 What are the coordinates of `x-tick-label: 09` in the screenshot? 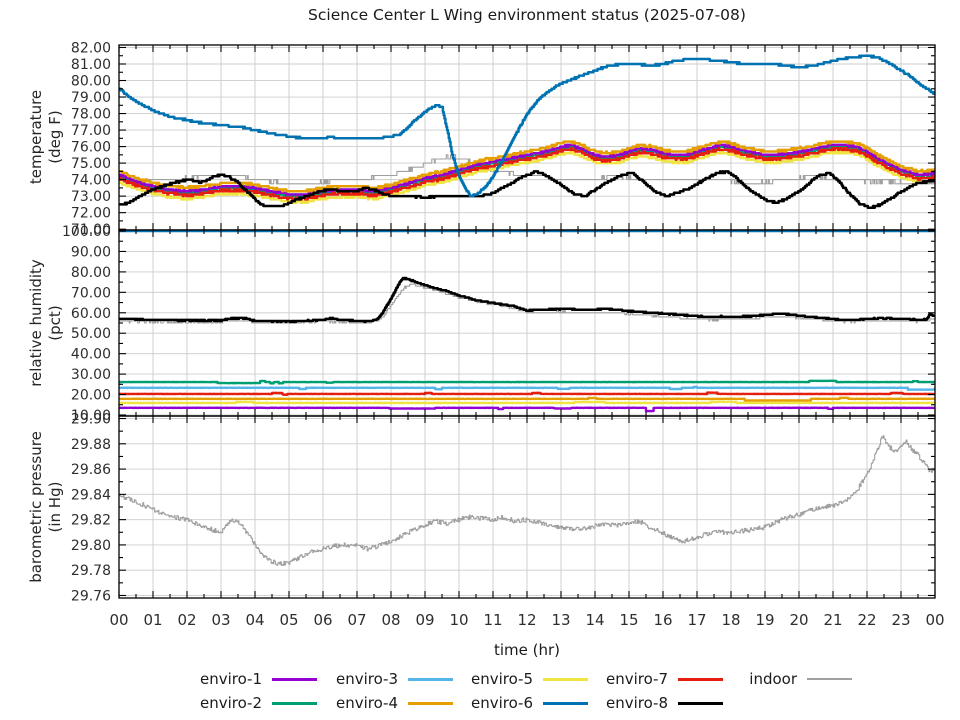 It's located at (424, 620).